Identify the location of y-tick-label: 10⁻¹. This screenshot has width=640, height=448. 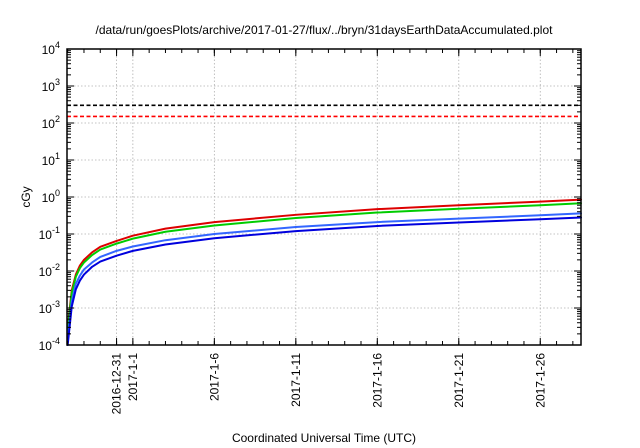
(49, 233).